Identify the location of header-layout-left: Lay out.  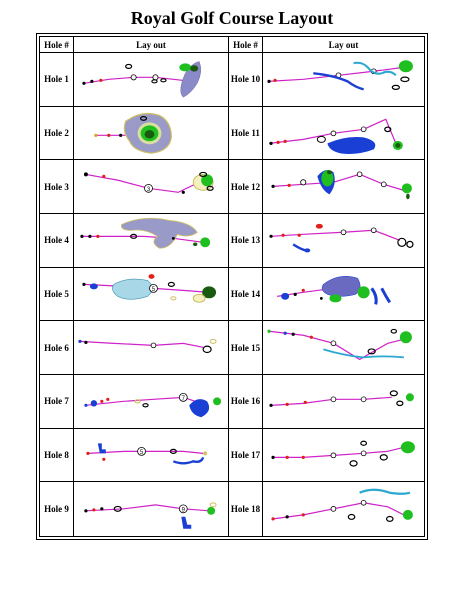
(151, 45).